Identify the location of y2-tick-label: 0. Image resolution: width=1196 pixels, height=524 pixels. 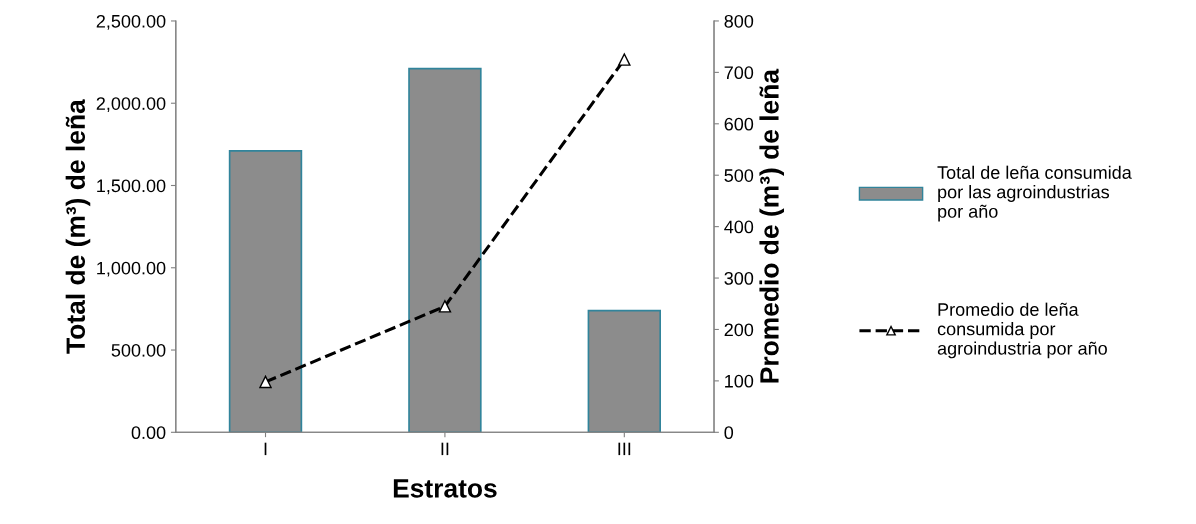
(729, 433).